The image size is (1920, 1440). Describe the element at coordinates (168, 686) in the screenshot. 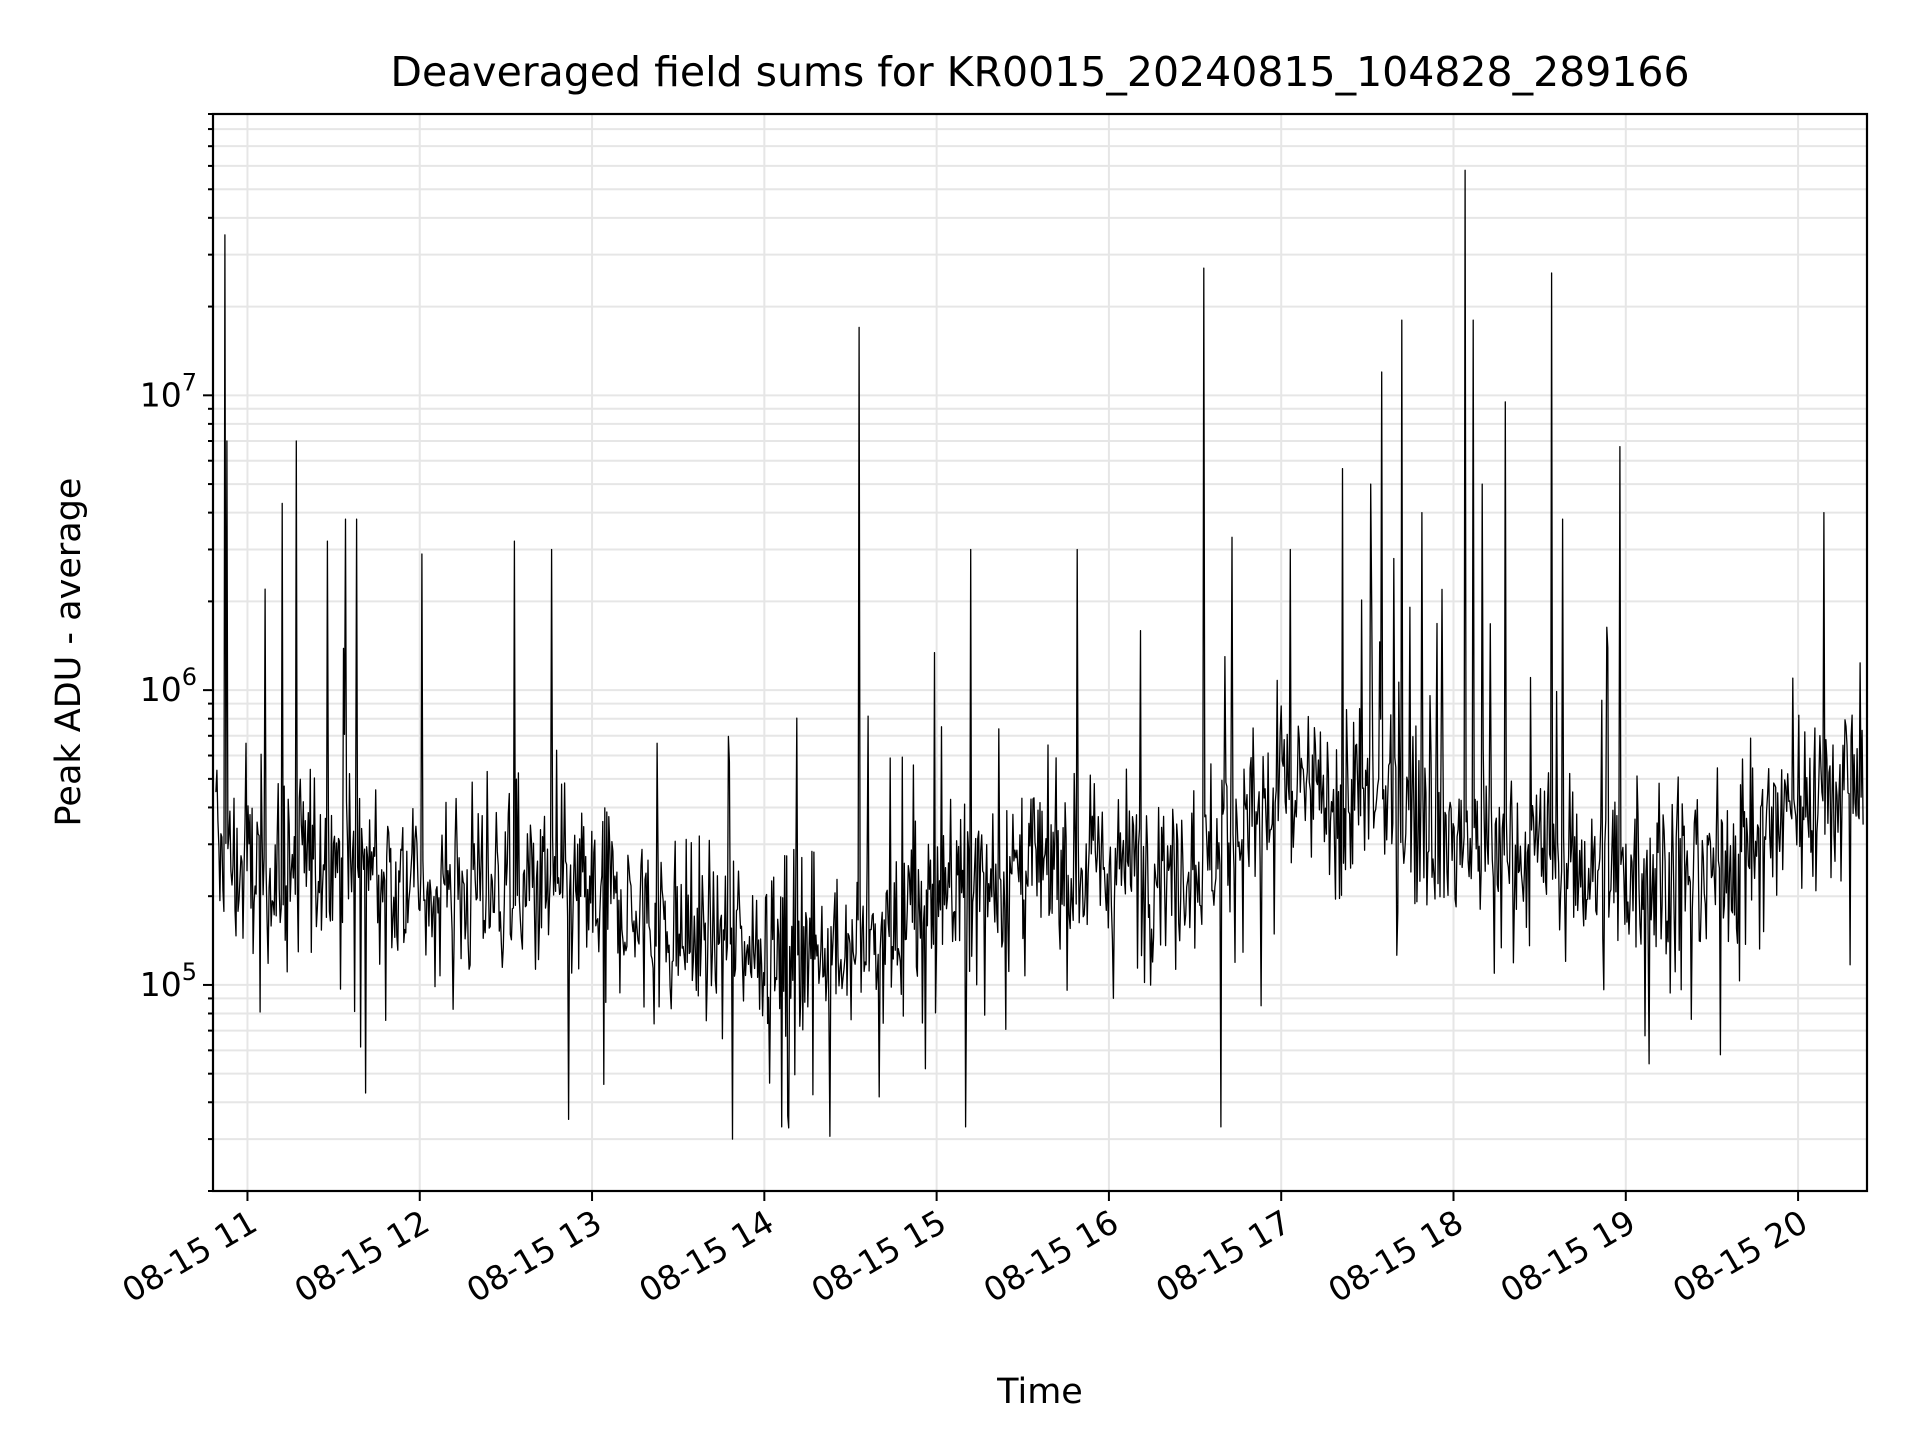

I see `y-tick-label: 10⁶` at that location.